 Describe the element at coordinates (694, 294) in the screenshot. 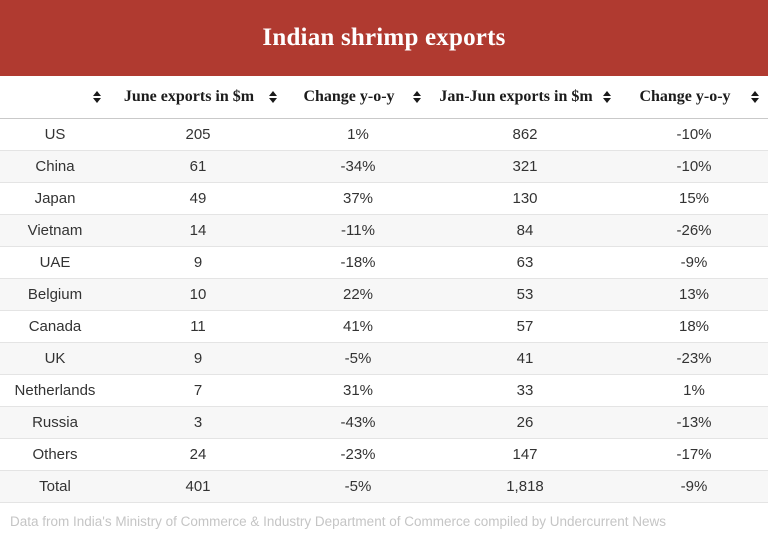

I see `change-yoy-jan-jun-cell: 13%` at that location.